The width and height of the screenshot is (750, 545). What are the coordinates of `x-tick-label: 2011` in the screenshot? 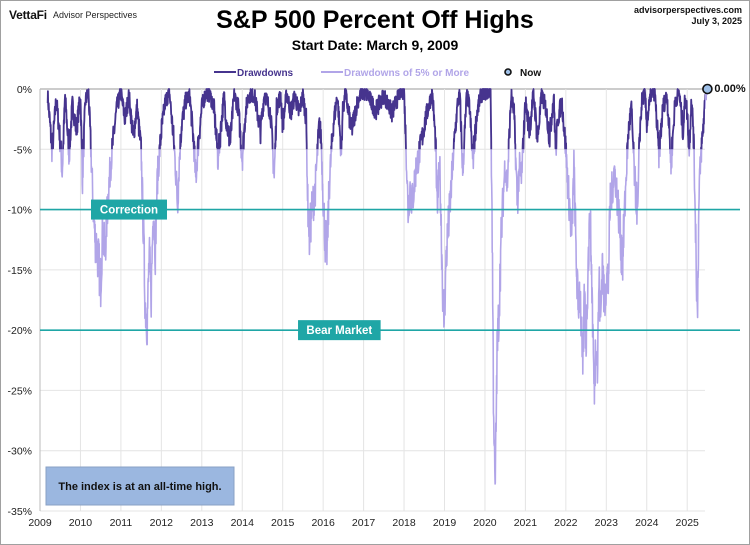 It's located at (121, 523).